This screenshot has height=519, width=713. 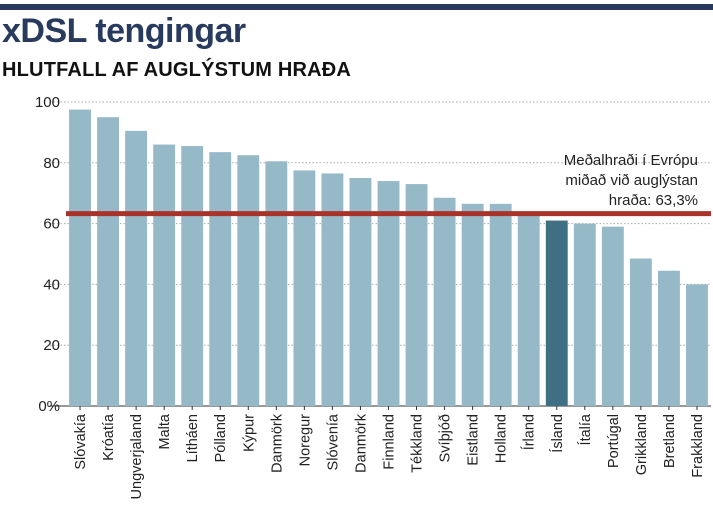 I want to click on category-label: Ísland, so click(x=557, y=433).